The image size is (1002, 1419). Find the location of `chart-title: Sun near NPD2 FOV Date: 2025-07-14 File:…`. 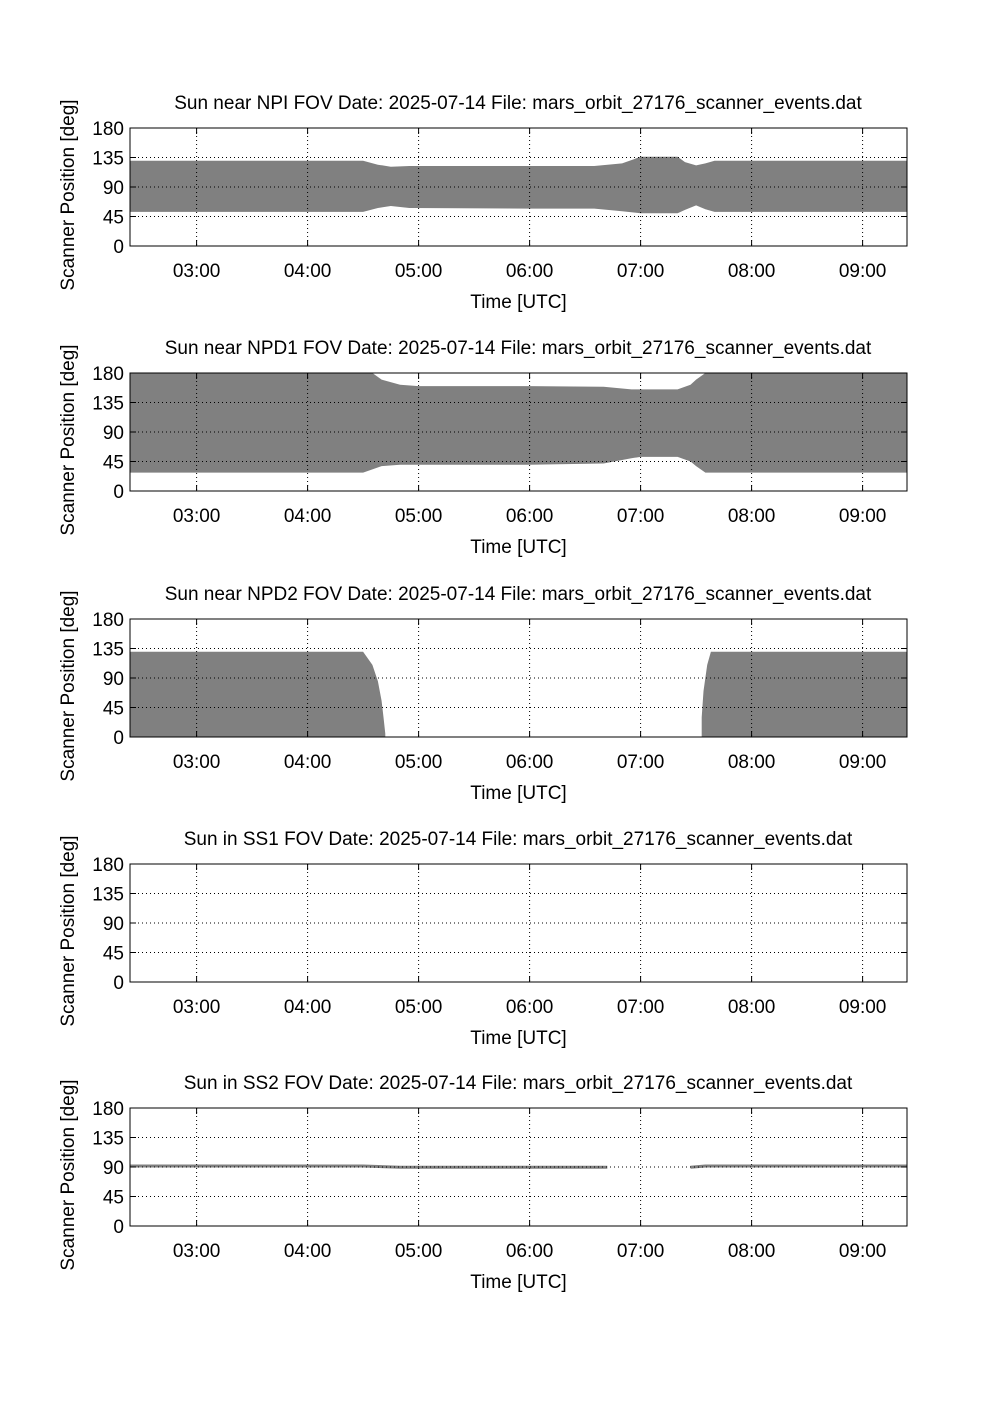

chart-title: Sun near NPD2 FOV Date: 2025-07-14 File:… is located at coordinates (518, 594).